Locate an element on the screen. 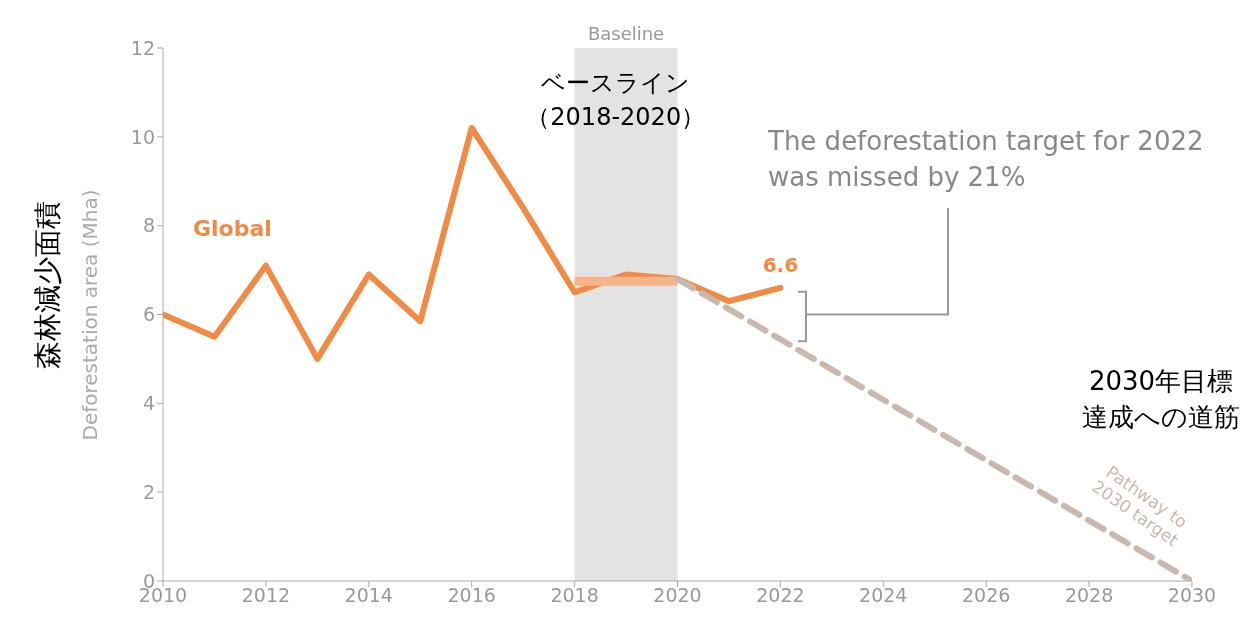 Image resolution: width=1250 pixels, height=634 pixels. y-tick-label: 10 is located at coordinates (142, 136).